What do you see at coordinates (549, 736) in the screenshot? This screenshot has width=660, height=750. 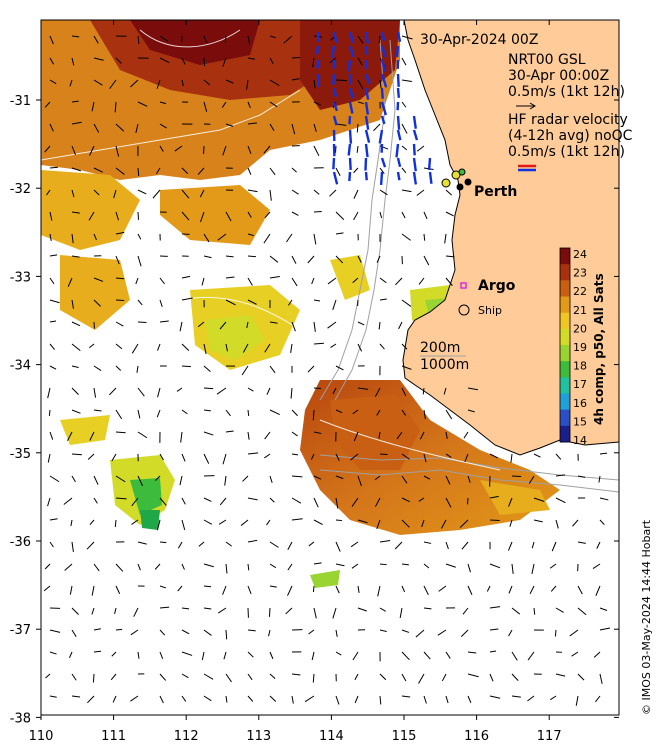 I see `x-tick-label: 117` at bounding box center [549, 736].